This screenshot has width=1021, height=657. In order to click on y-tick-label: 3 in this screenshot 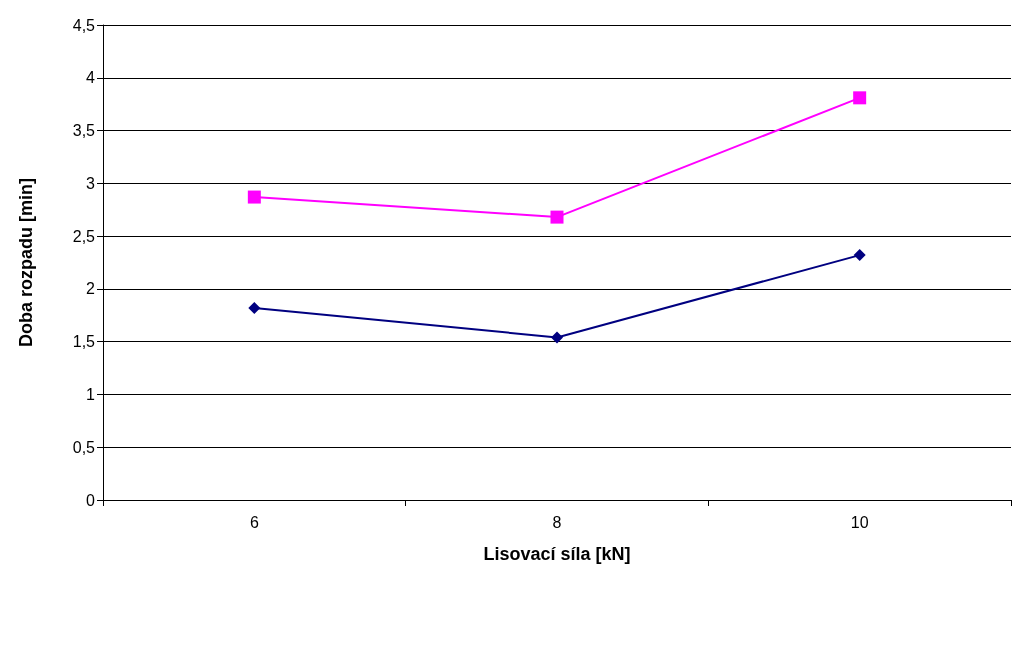, I will do `click(91, 183)`.